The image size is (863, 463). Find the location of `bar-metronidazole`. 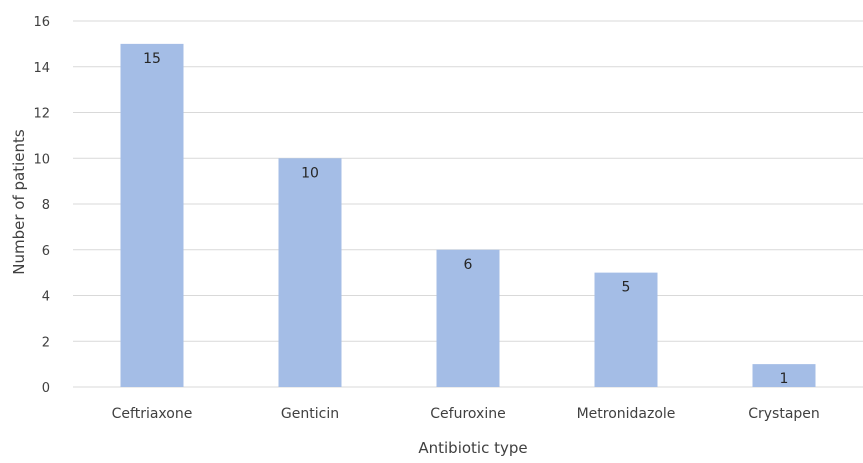

bar-metronidazole is located at coordinates (626, 329).